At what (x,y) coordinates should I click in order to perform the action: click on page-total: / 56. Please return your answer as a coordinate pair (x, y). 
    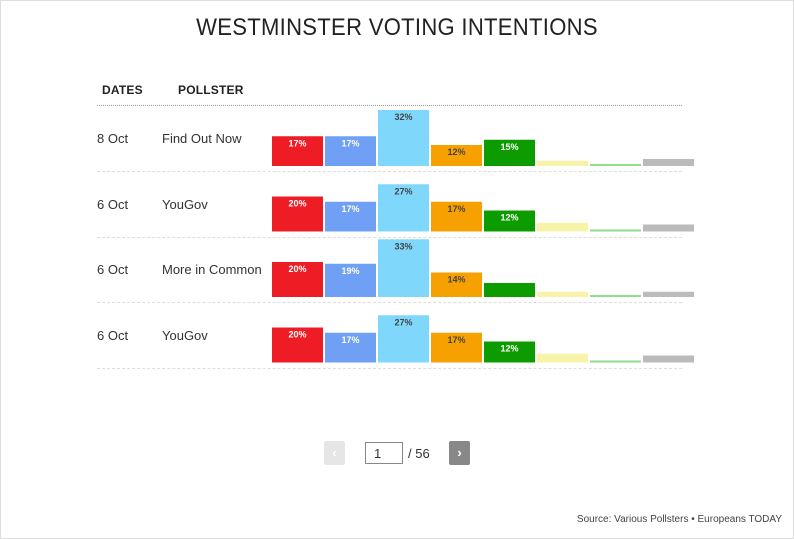
    Looking at the image, I should click on (419, 453).